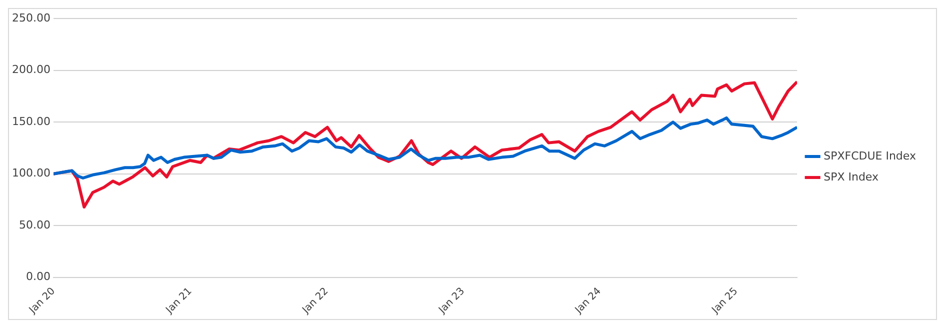 The image size is (945, 328). I want to click on x-tick-label: Jan 24, so click(588, 301).